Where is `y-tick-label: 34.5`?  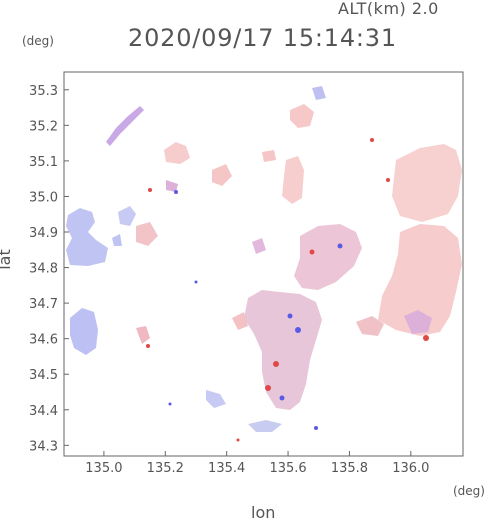
y-tick-label: 34.5 is located at coordinates (43, 375).